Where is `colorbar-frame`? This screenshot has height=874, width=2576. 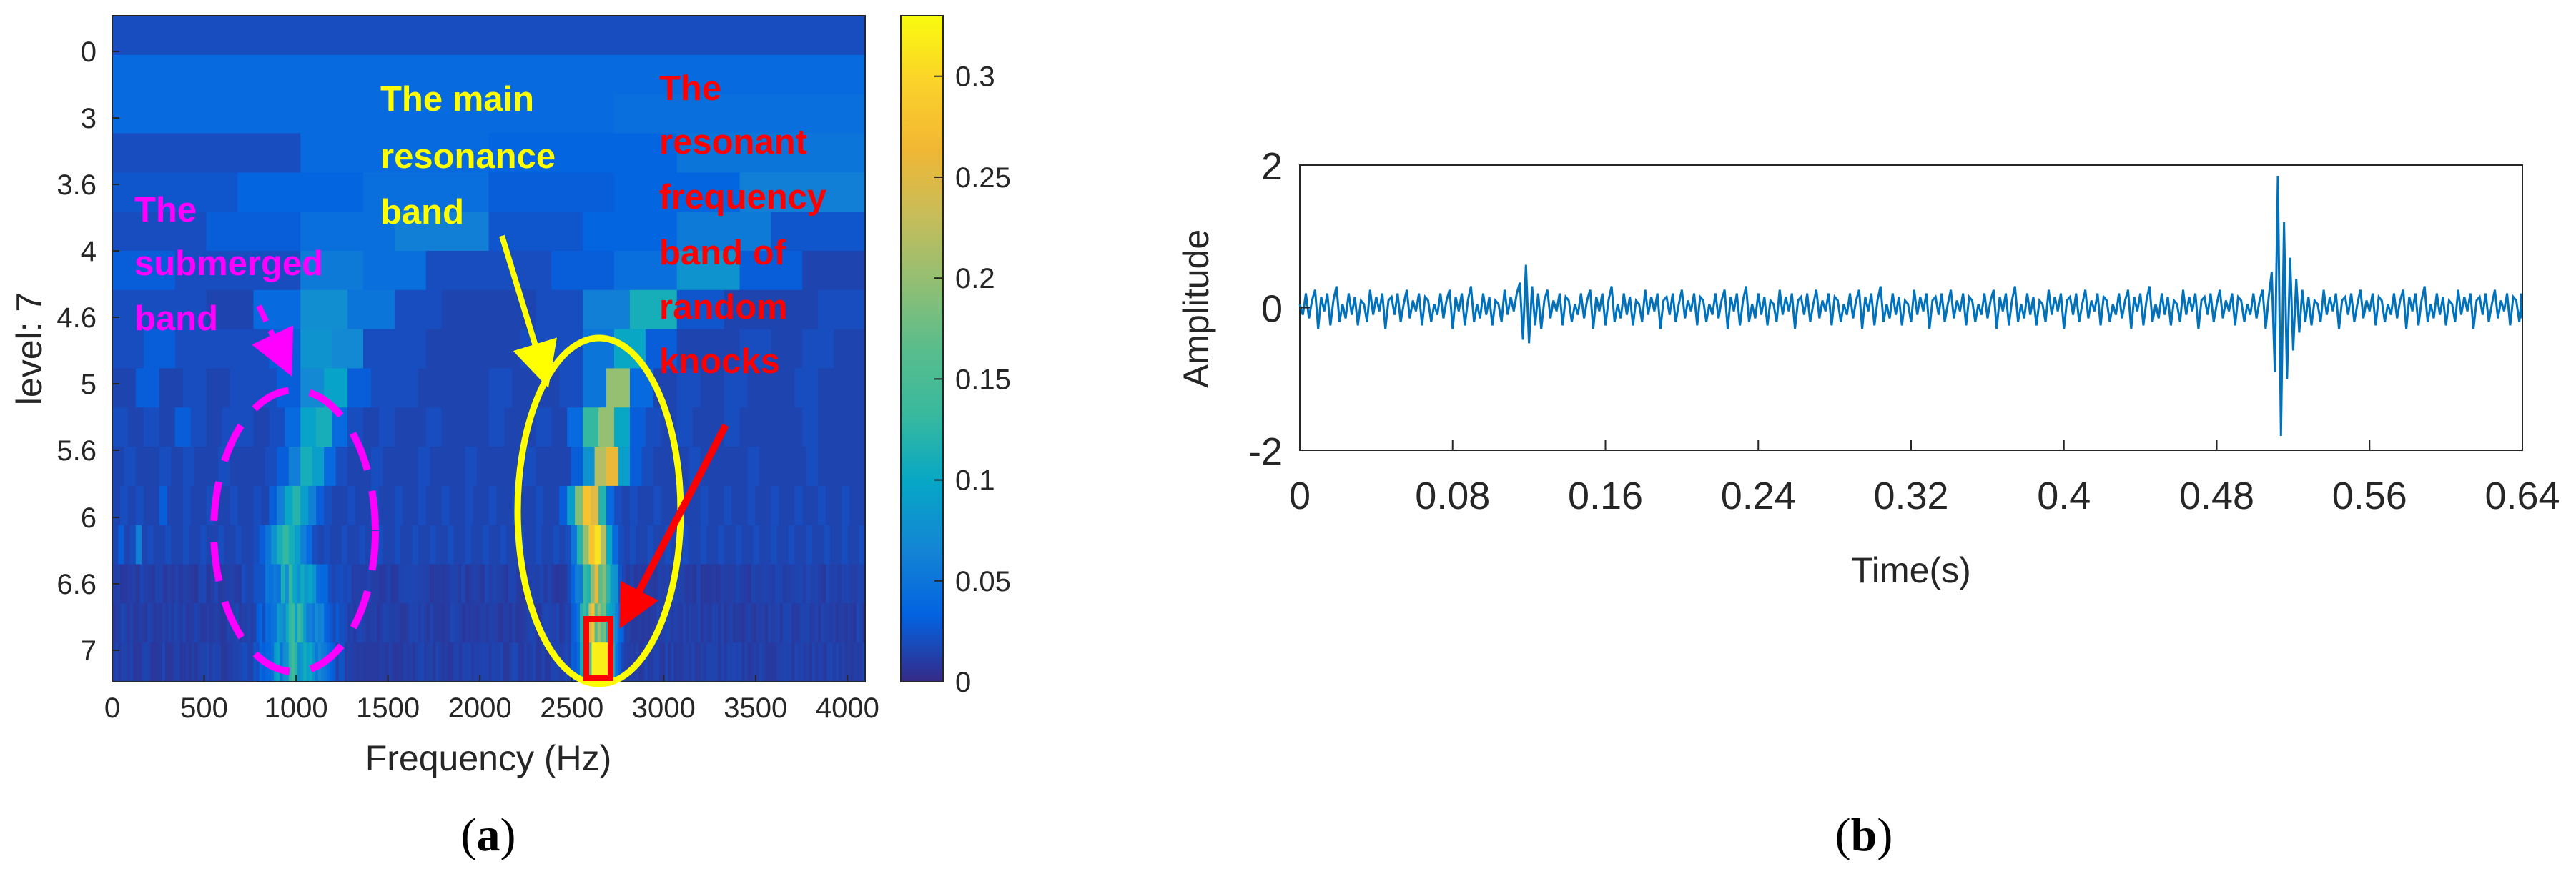 colorbar-frame is located at coordinates (922, 348).